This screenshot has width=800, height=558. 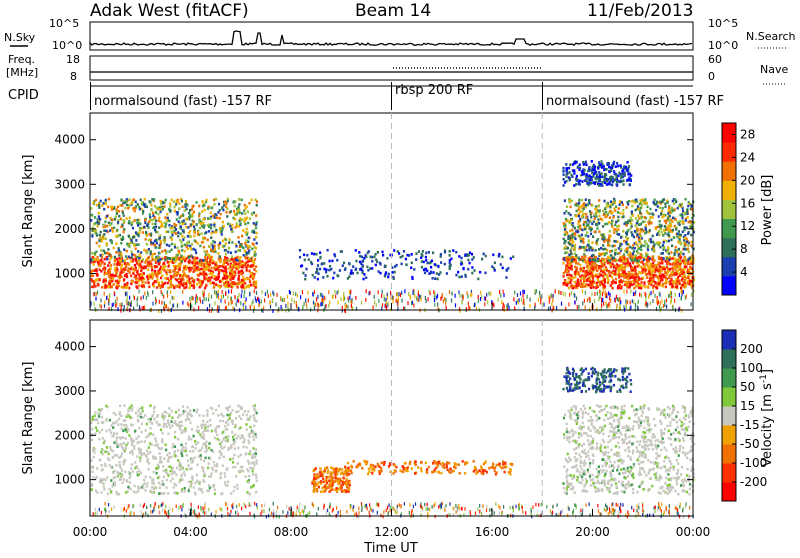 What do you see at coordinates (391, 68) in the screenshot?
I see `freq-panel-frame` at bounding box center [391, 68].